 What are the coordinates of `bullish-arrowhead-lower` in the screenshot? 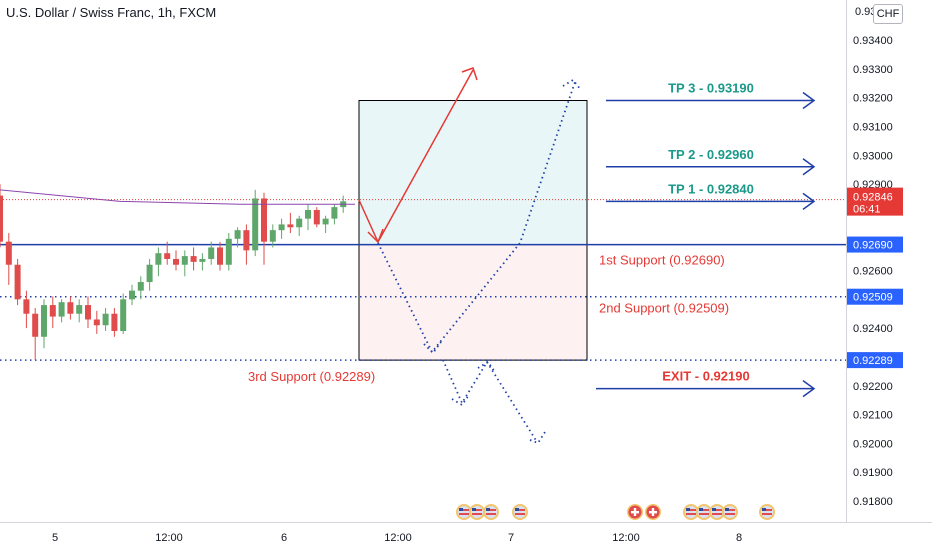 It's located at (375, 236).